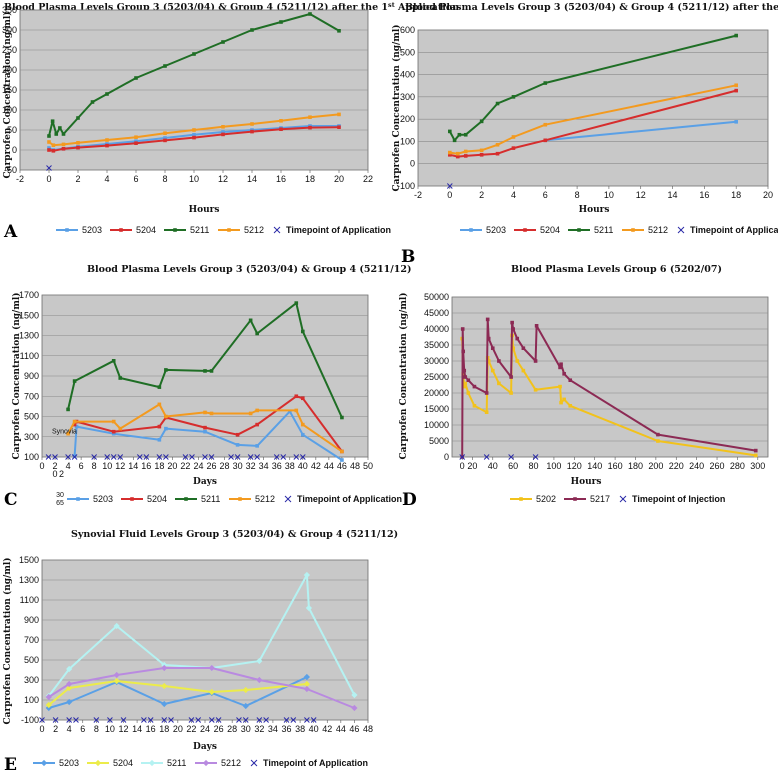 Image resolution: width=778 pixels, height=774 pixels. Describe the element at coordinates (9, 50) in the screenshot. I see `y-tick-label: 250` at that location.